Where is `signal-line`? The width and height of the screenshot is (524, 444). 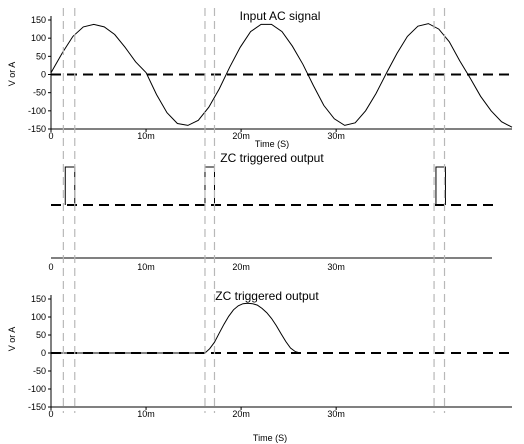
signal-line is located at coordinates (176, 328).